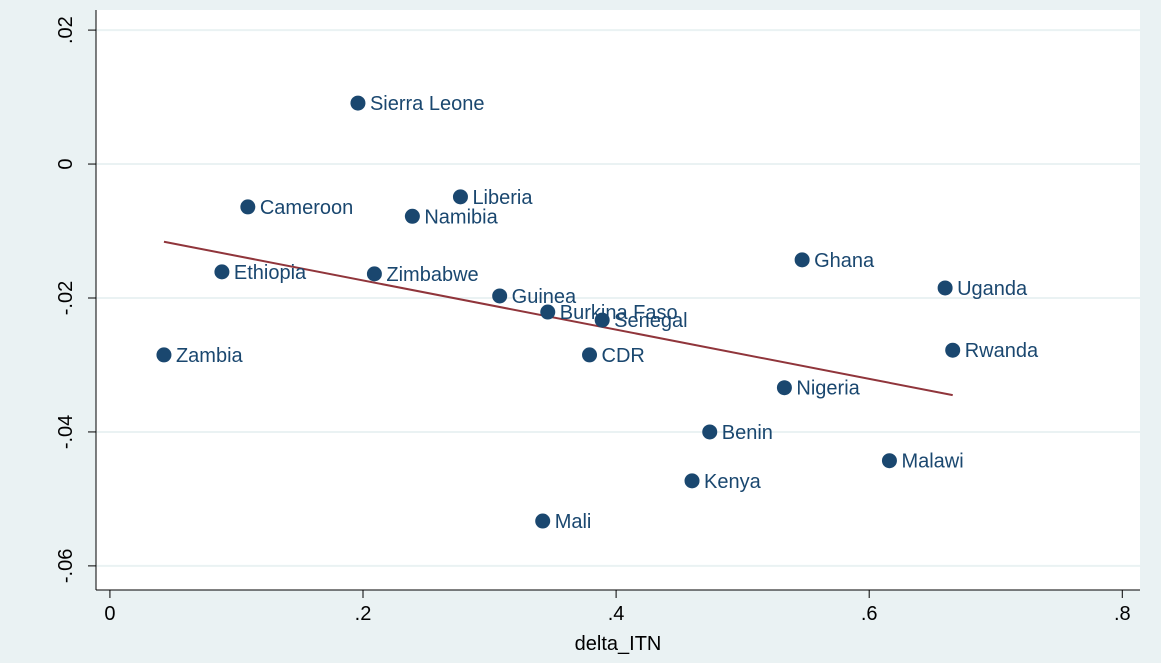 This screenshot has width=1161, height=663. I want to click on point-label: Senegal, so click(650, 321).